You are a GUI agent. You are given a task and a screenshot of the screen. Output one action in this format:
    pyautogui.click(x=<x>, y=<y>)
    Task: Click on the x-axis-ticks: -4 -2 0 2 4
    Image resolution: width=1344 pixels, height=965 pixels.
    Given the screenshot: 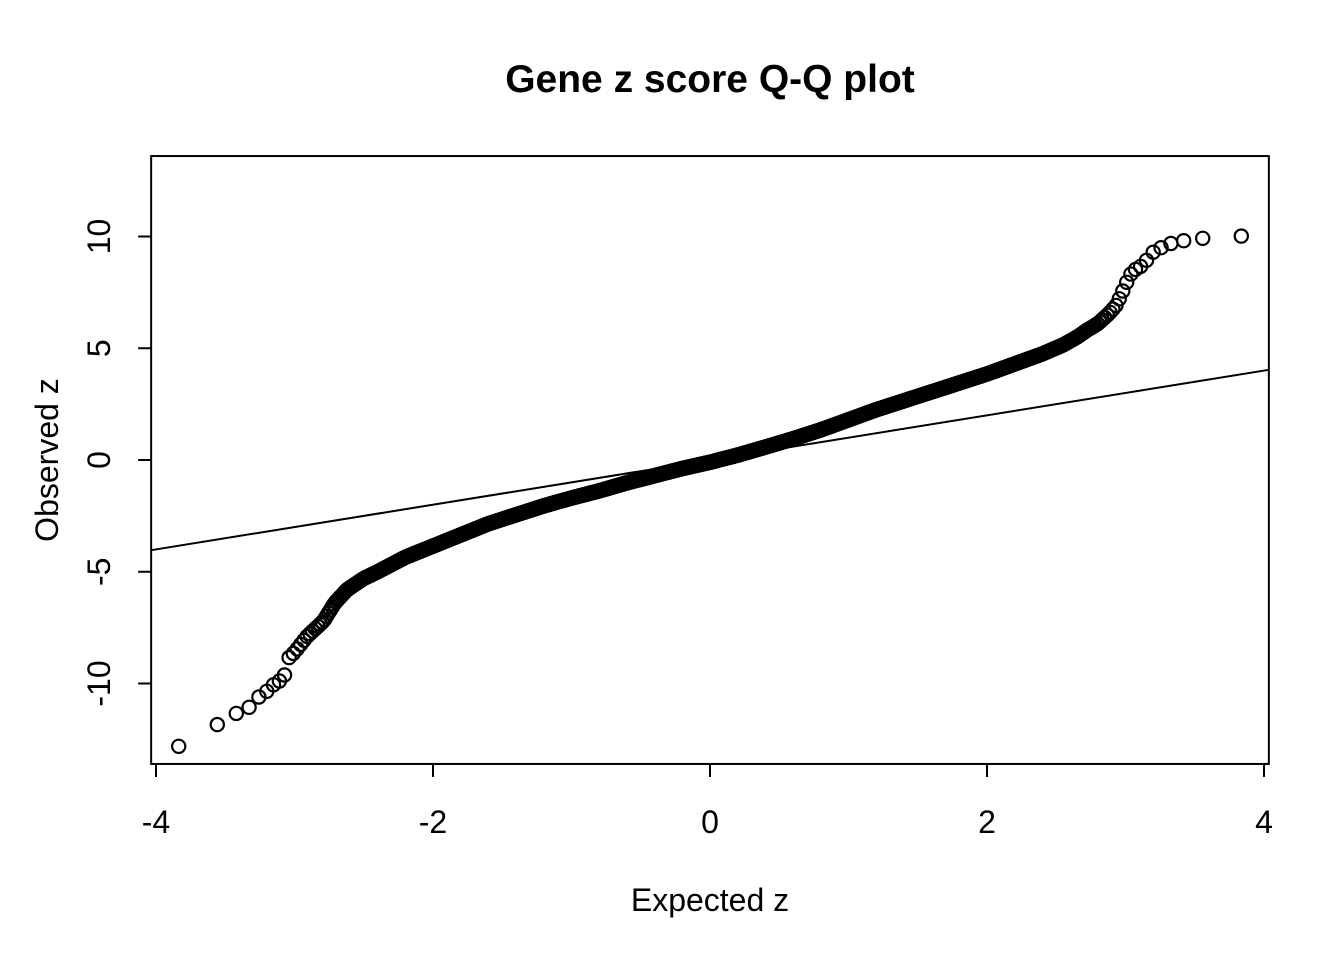 What is the action you would take?
    pyautogui.click(x=707, y=801)
    